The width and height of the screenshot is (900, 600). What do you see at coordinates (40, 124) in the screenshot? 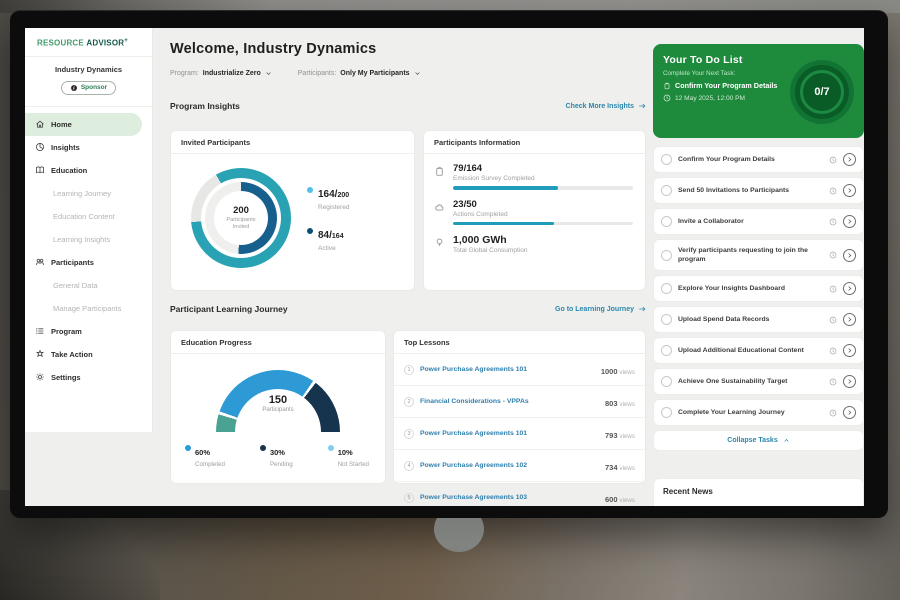
I see `home-icon` at bounding box center [40, 124].